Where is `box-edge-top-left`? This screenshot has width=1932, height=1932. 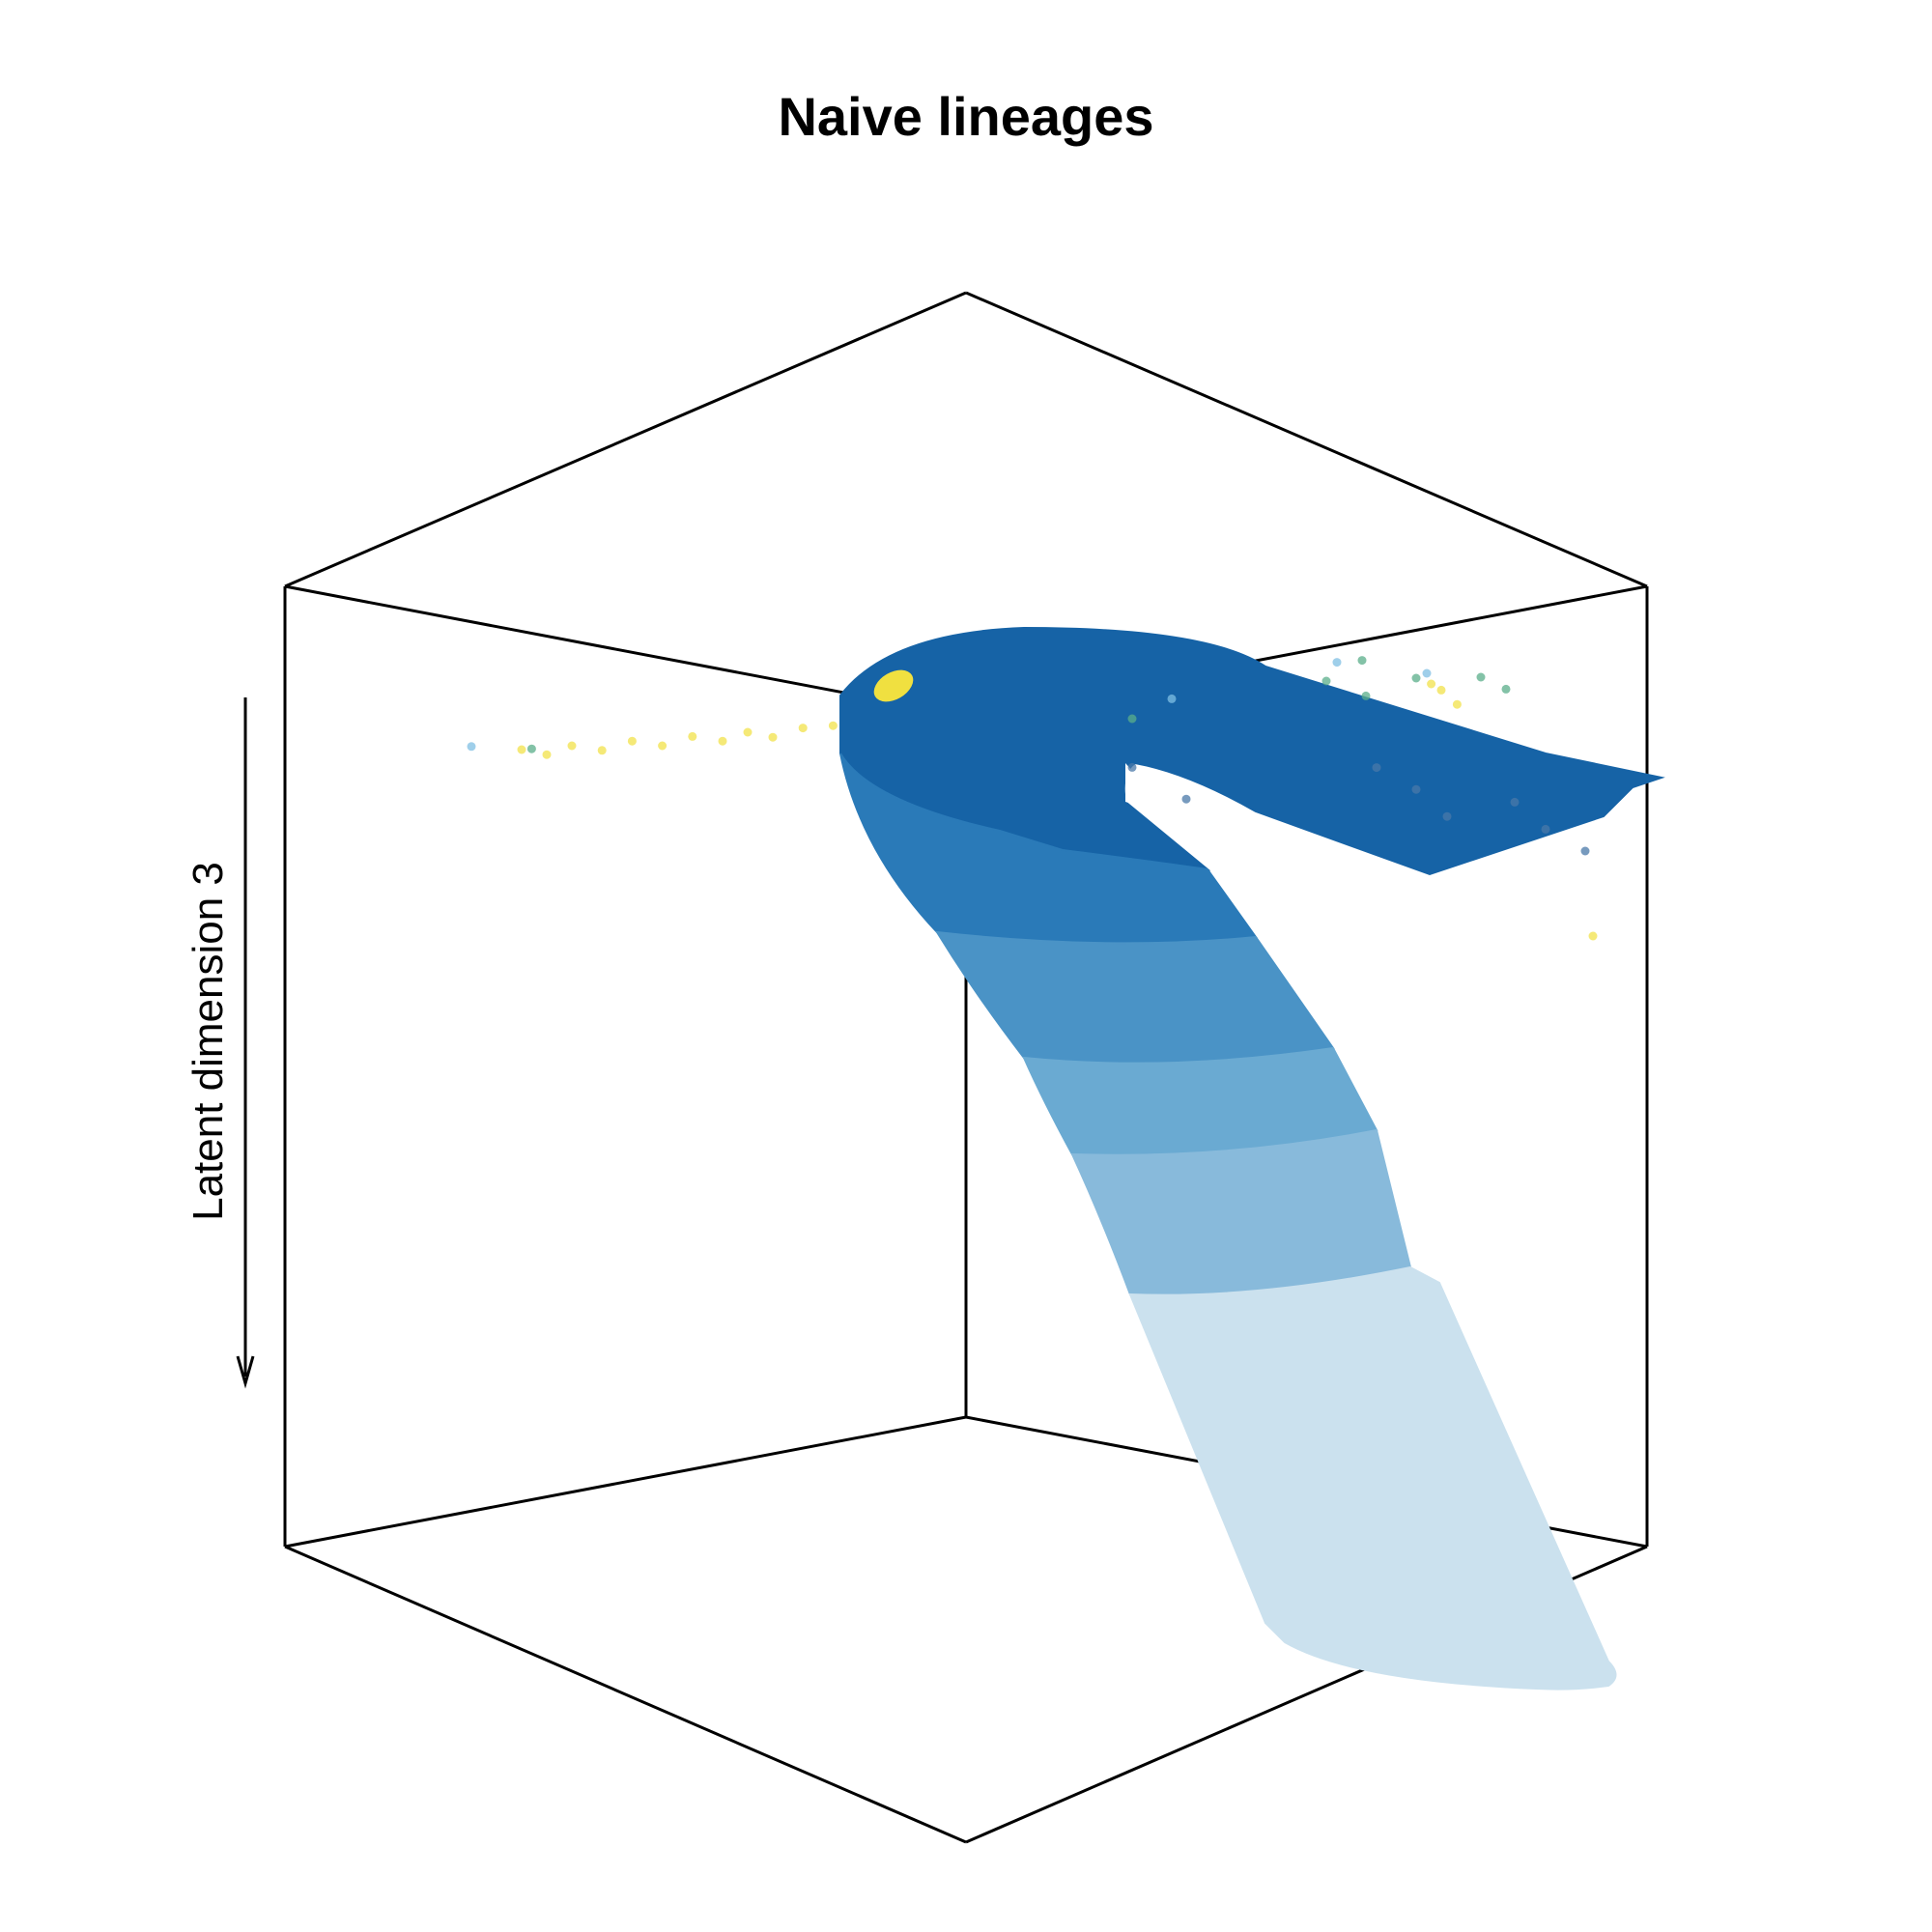 box-edge-top-left is located at coordinates (625, 439).